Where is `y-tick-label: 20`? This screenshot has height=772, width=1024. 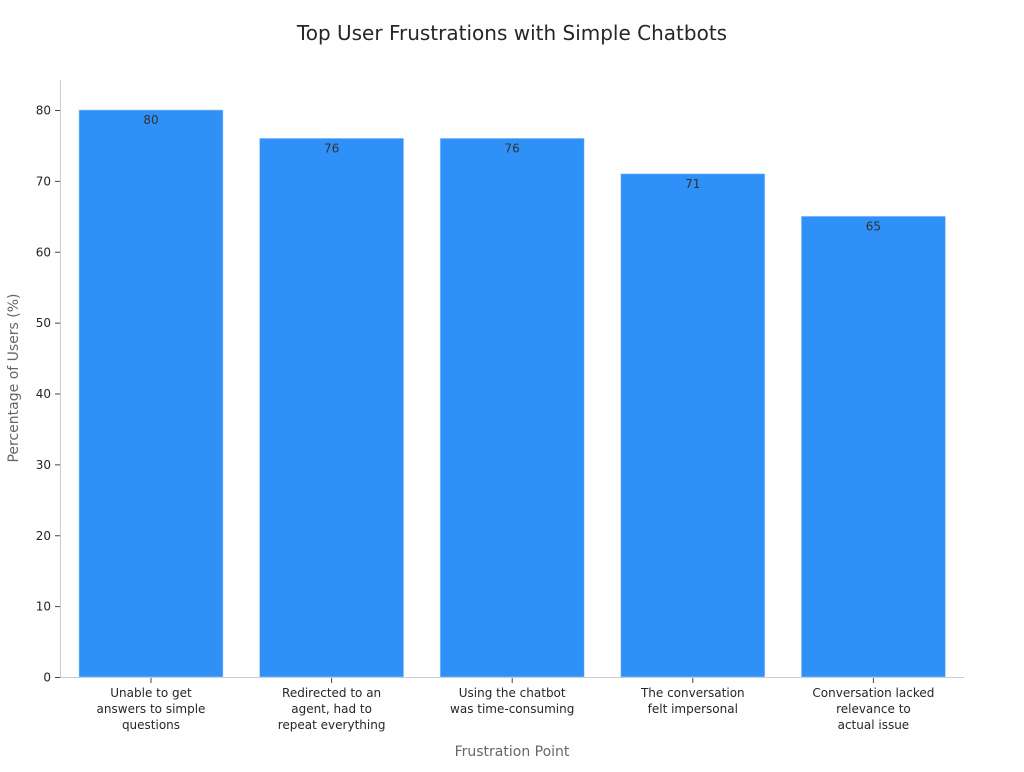
y-tick-label: 20 is located at coordinates (43, 536).